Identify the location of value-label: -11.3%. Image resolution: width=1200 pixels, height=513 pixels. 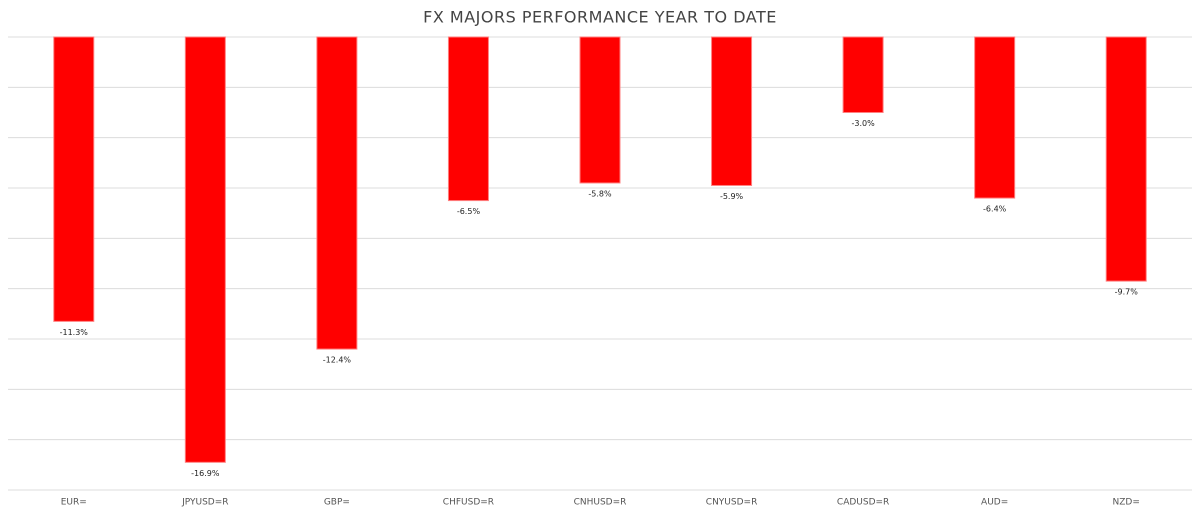
(74, 332).